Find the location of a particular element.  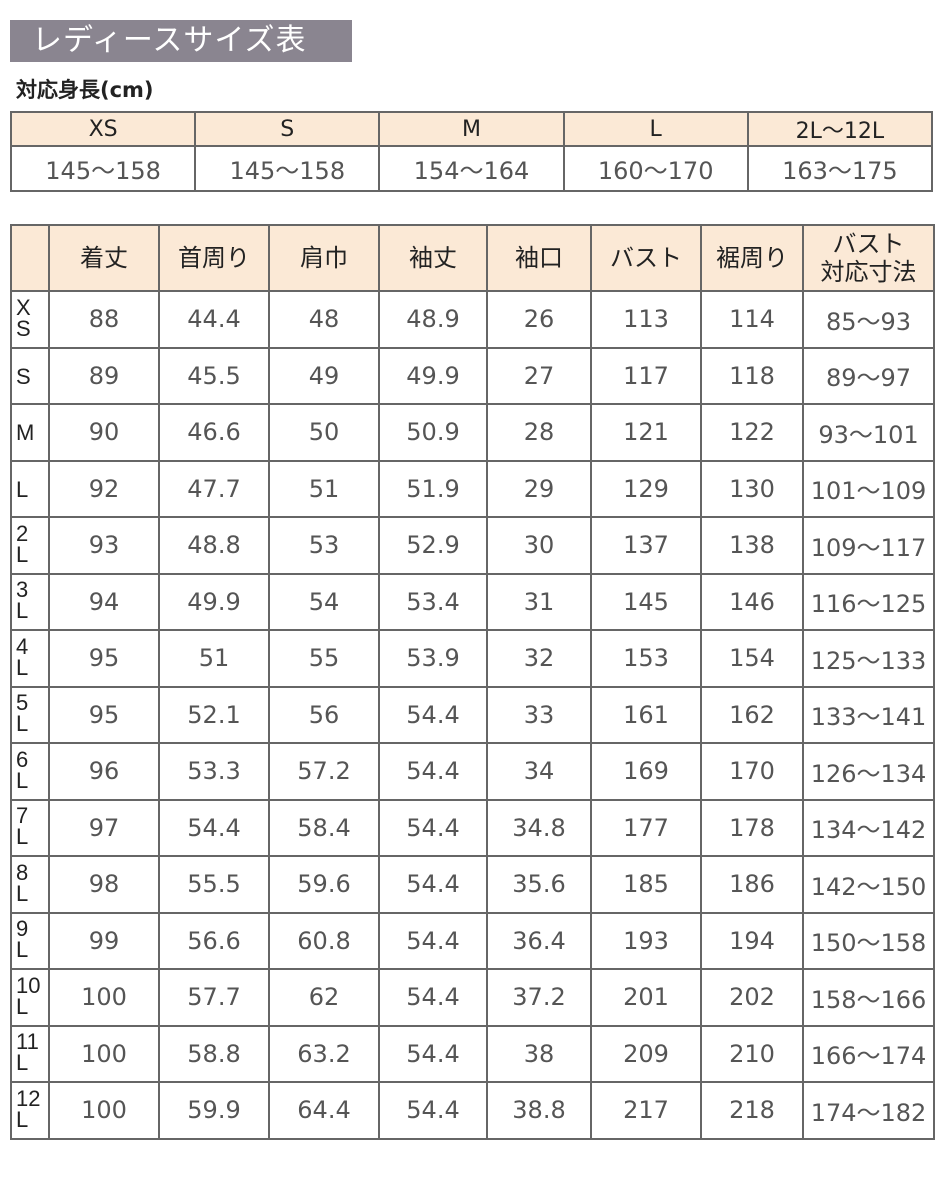

column-header: 首周り is located at coordinates (214, 258).